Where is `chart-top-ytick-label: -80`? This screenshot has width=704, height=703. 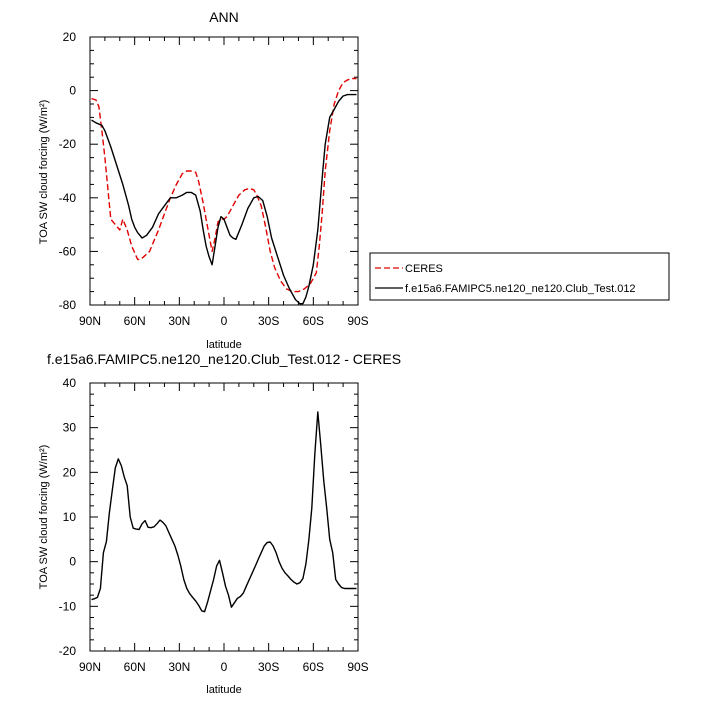
chart-top-ytick-label: -80 is located at coordinates (68, 305).